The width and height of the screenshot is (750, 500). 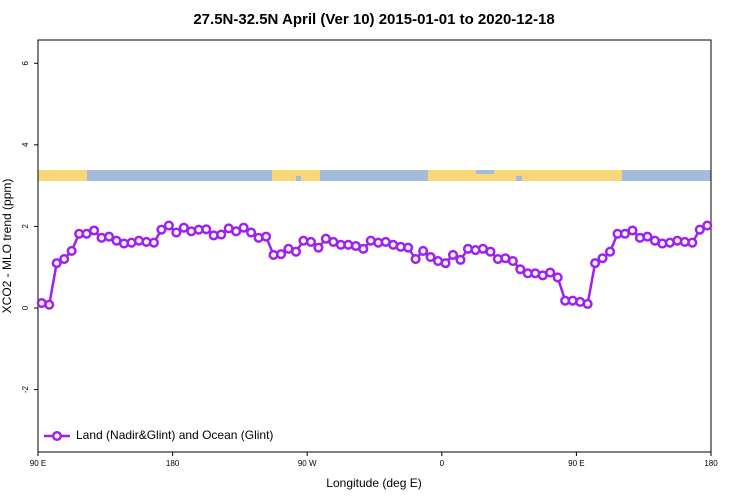 I want to click on x-tick-label: 0, so click(x=442, y=463).